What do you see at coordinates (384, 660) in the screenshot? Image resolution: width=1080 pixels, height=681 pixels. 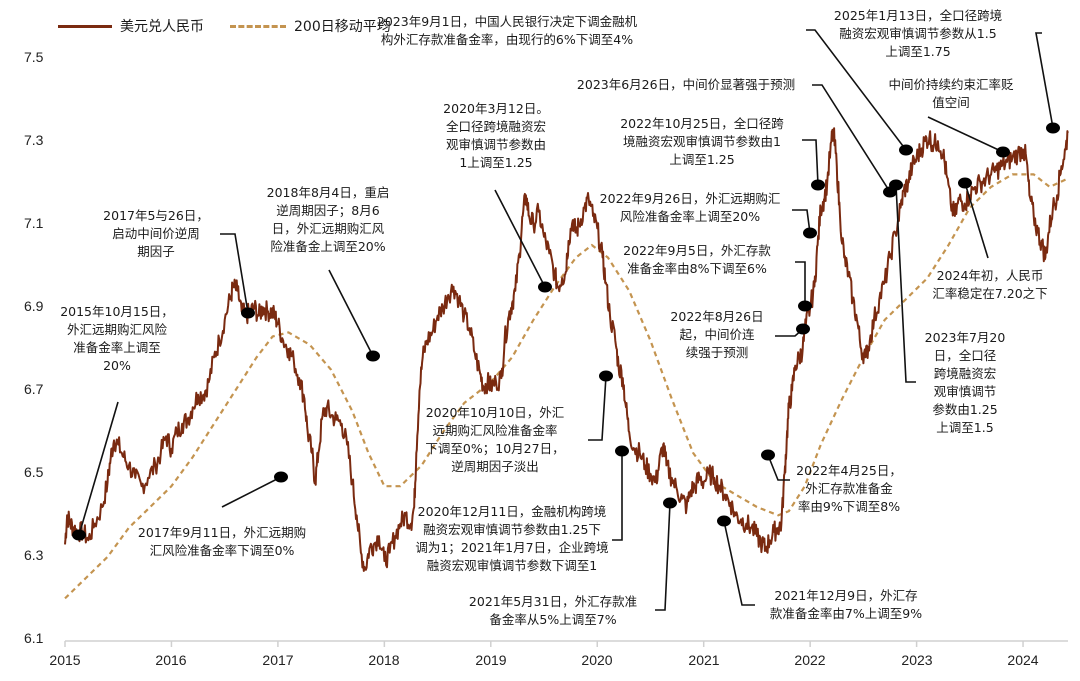 I see `x-tick-label: 2018` at bounding box center [384, 660].